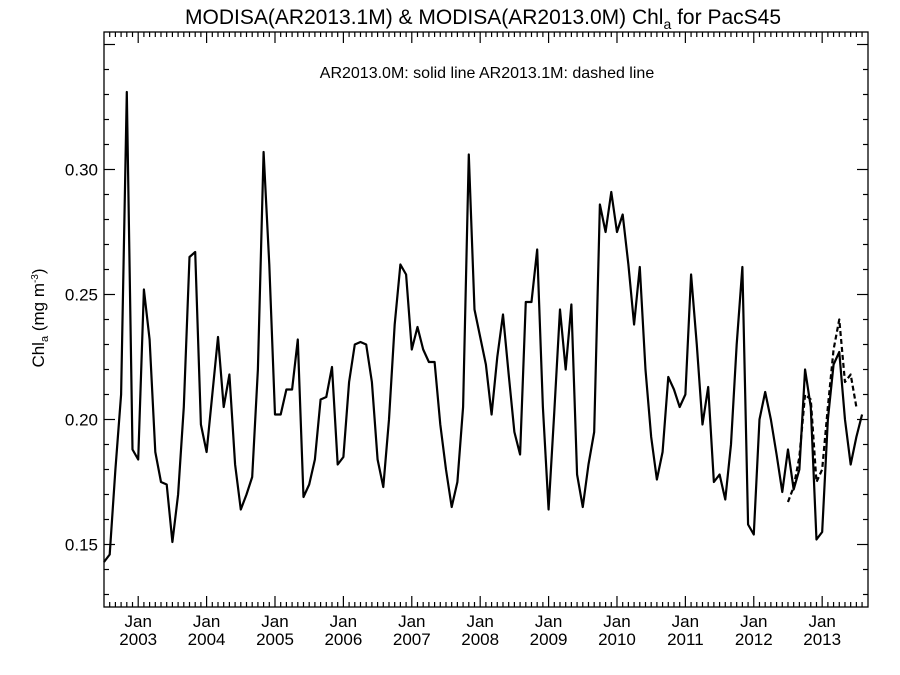  I want to click on y-axis-label-unit: (mg m, so click(38, 309).